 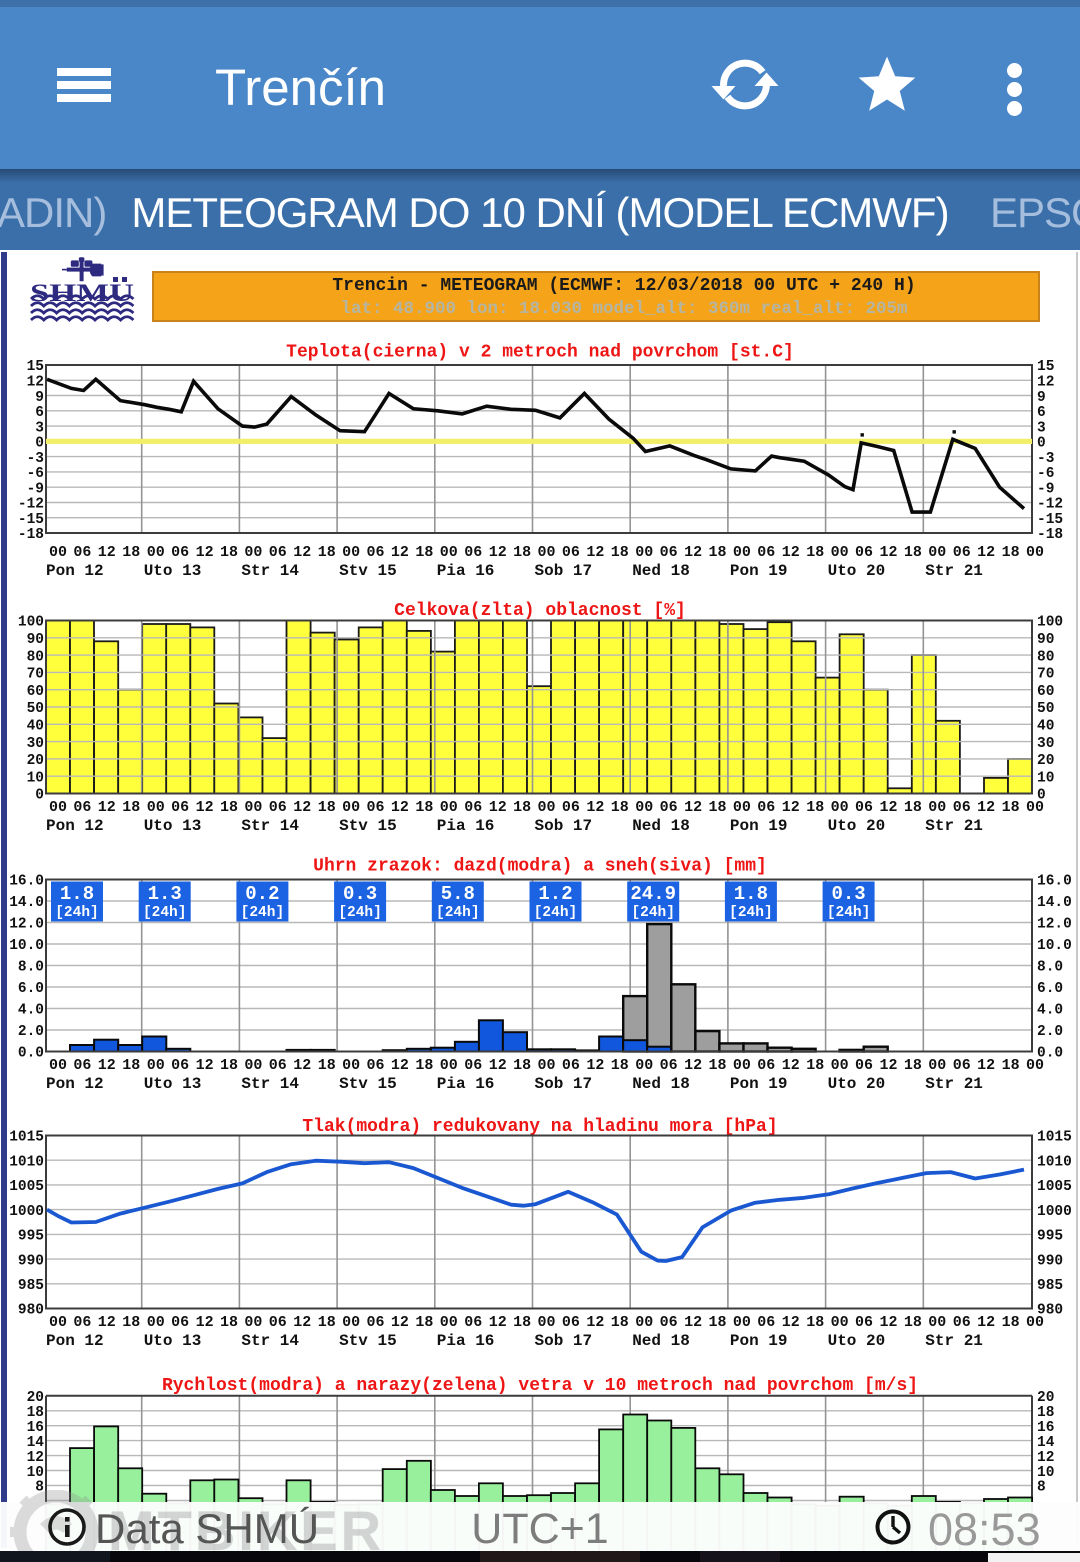 I want to click on svg-text: 980, so click(x=1050, y=1311).